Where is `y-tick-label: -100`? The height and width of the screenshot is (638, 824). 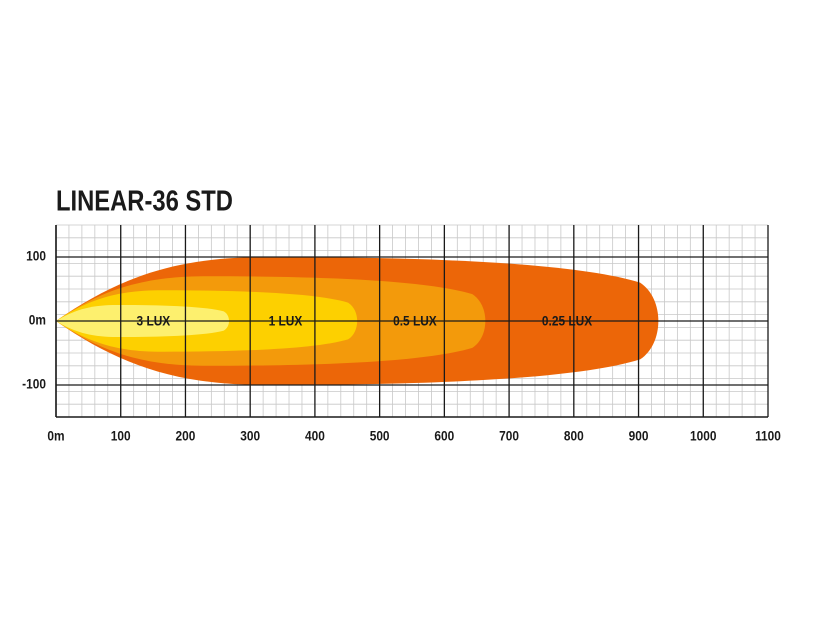 y-tick-label: -100 is located at coordinates (34, 384).